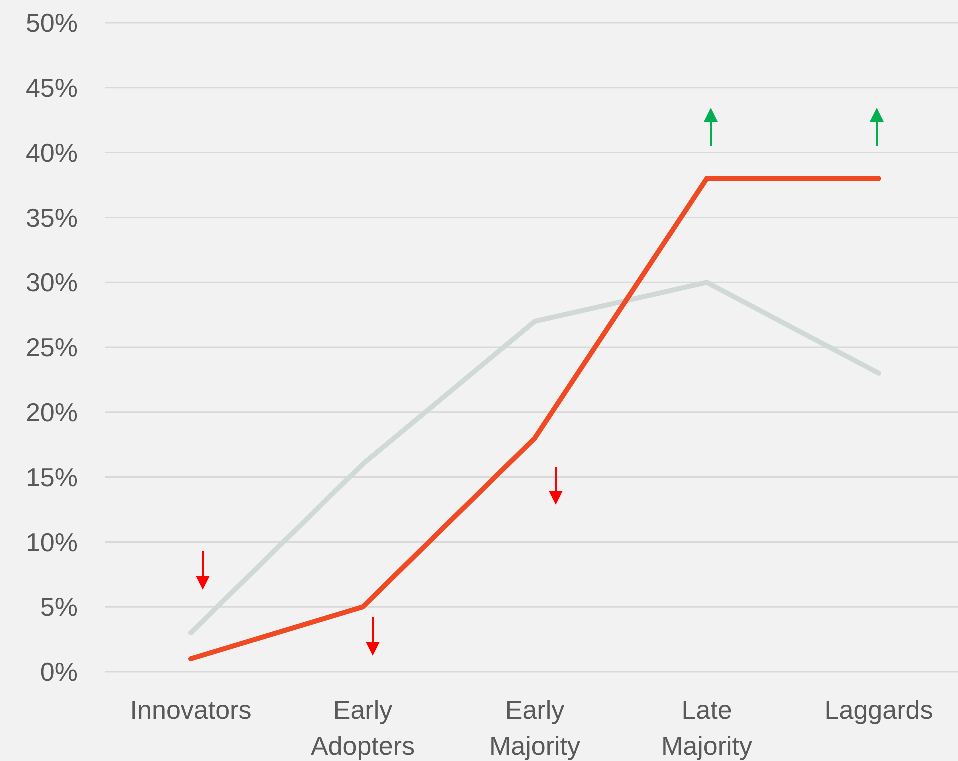 The width and height of the screenshot is (958, 761). Describe the element at coordinates (52, 88) in the screenshot. I see `y-tick-label: 45%` at that location.